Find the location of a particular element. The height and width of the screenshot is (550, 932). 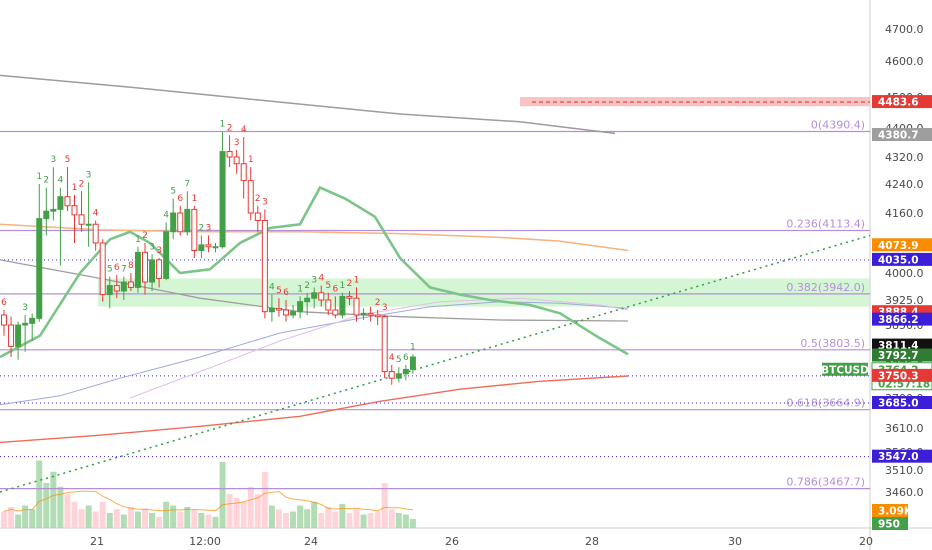

time-axis: 21 12:00 24 26 28 30 20 is located at coordinates (481, 541).